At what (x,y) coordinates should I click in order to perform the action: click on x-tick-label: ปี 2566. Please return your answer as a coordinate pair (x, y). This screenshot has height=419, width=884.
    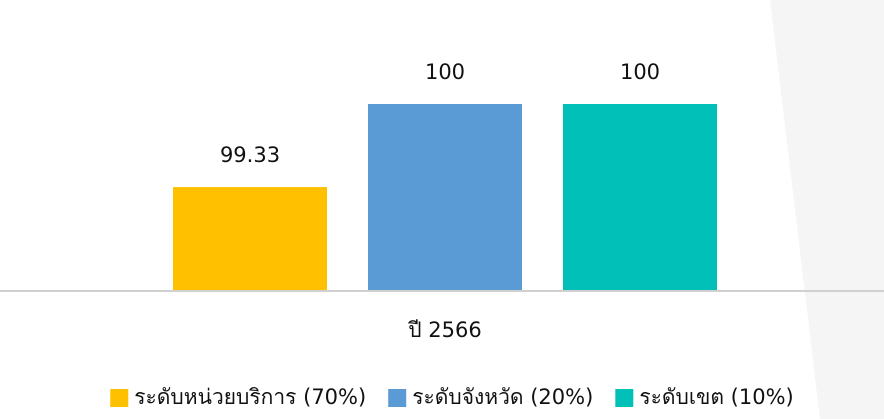
    Looking at the image, I should click on (445, 330).